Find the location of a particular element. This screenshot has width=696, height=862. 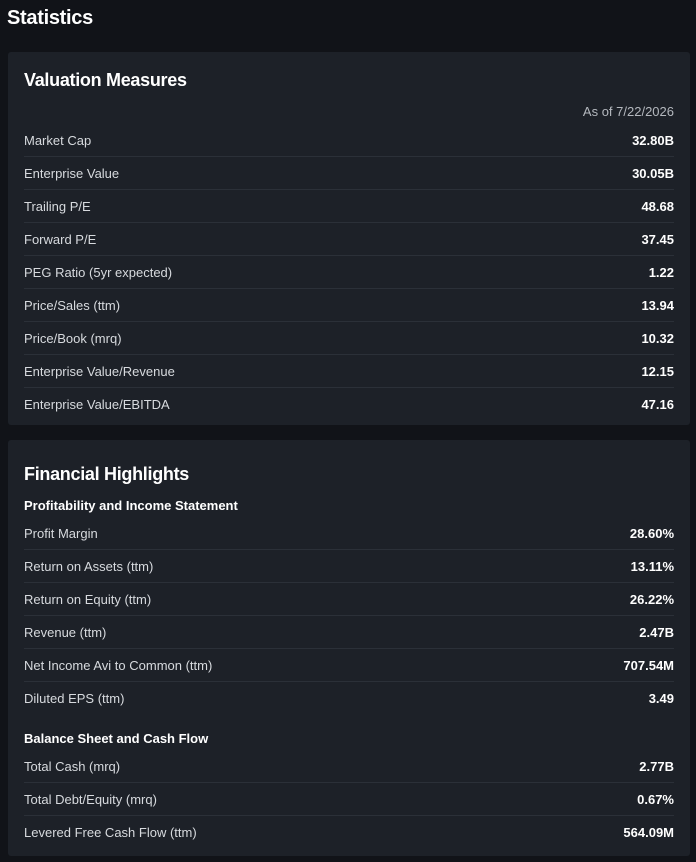

stat-row: Enterprise Value 30.05B is located at coordinates (349, 173).